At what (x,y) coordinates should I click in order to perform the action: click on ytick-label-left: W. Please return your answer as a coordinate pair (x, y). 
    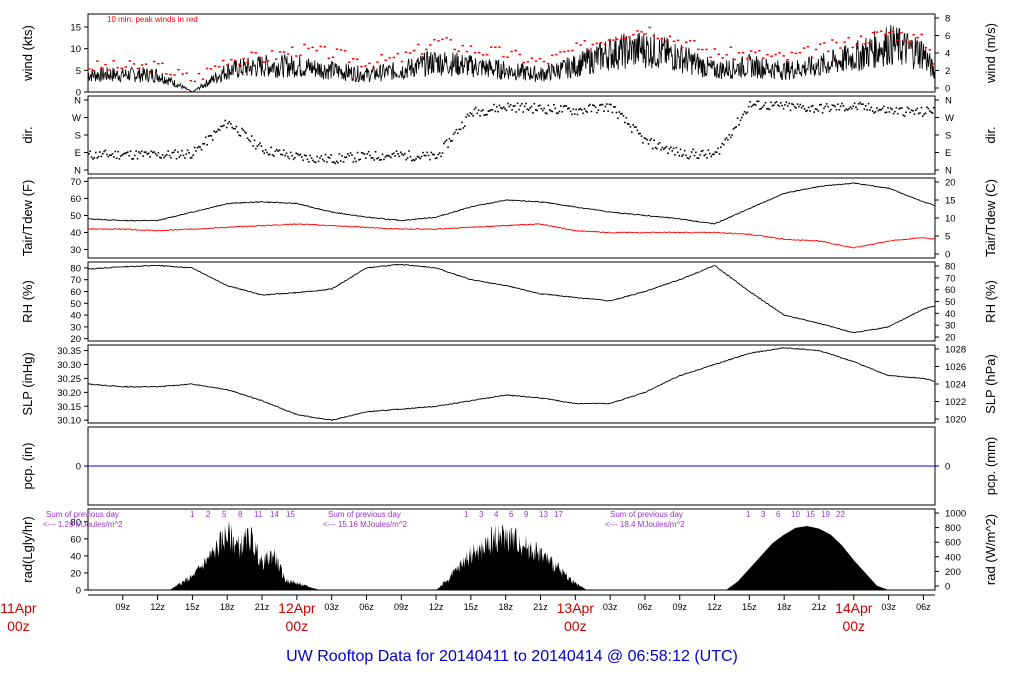
    Looking at the image, I should click on (76, 118).